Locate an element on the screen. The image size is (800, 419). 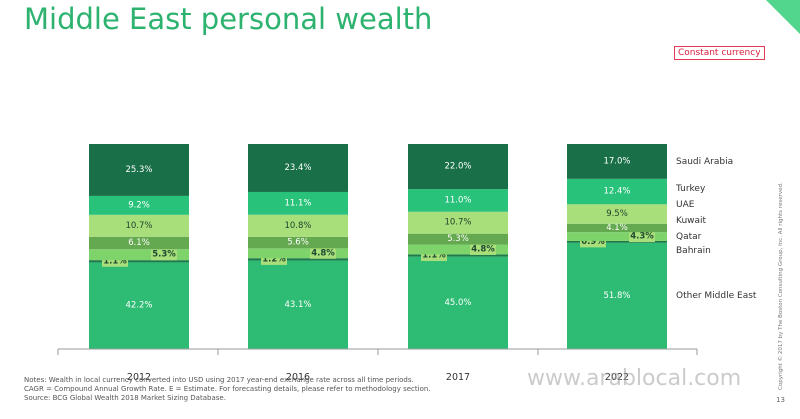
bar-value-label: 10.8% is located at coordinates (297, 226).